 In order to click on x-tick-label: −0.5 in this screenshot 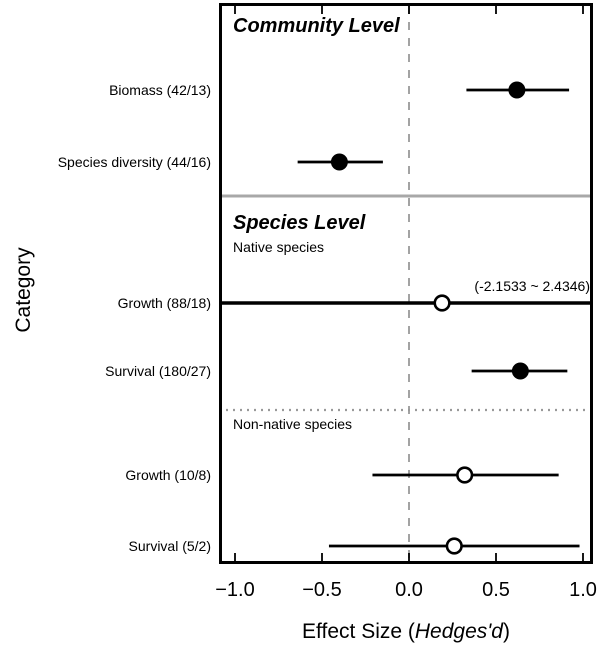, I will do `click(321, 590)`.